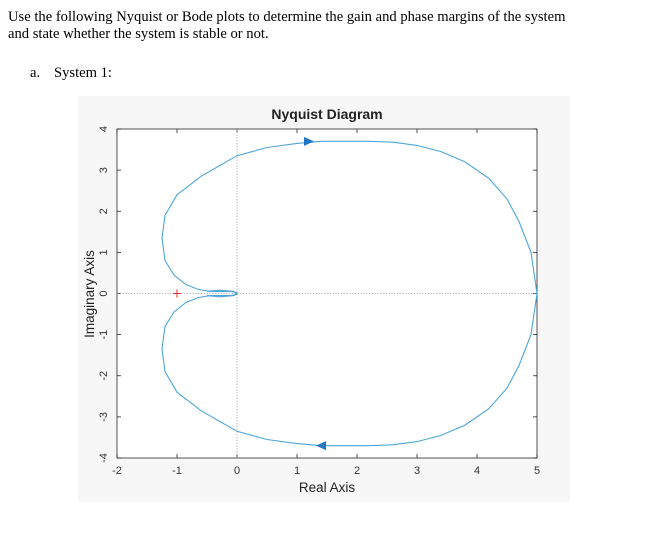 This screenshot has width=647, height=544. I want to click on y-tick-label: 1, so click(104, 252).